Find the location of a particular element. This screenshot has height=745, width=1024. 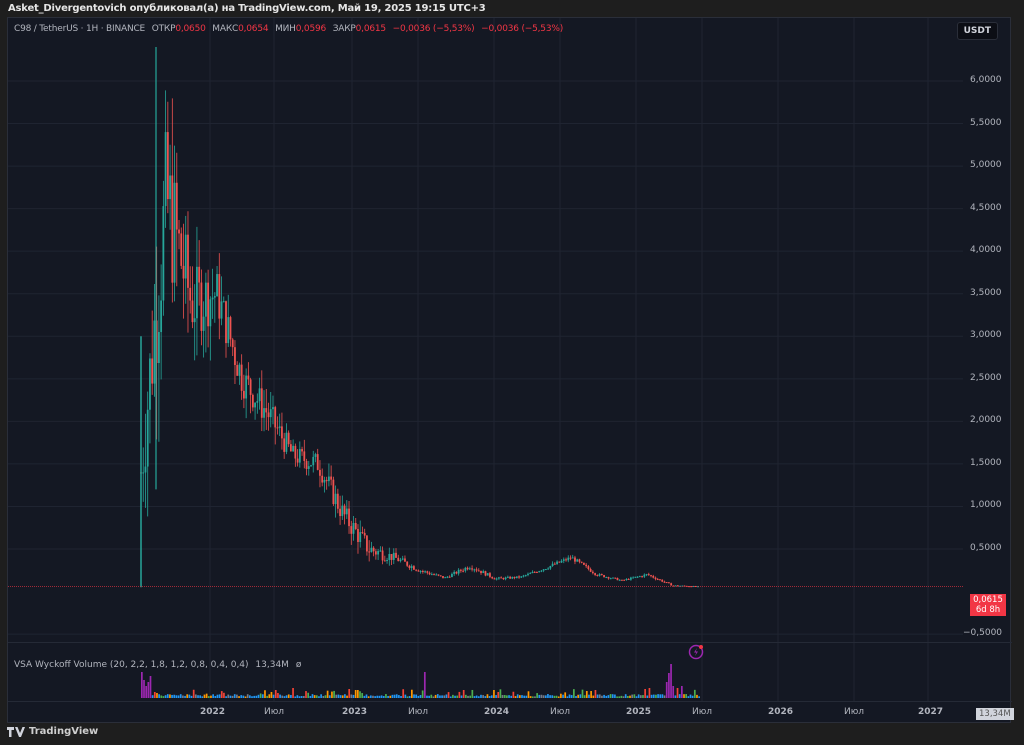

currency-button: USDT is located at coordinates (977, 31).